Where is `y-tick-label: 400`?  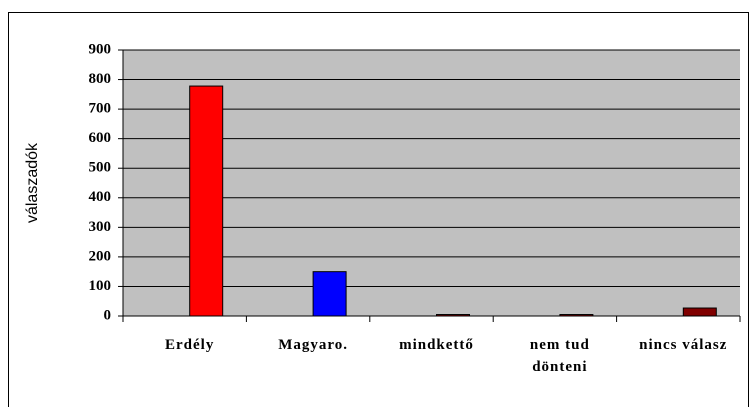 y-tick-label: 400 is located at coordinates (100, 197).